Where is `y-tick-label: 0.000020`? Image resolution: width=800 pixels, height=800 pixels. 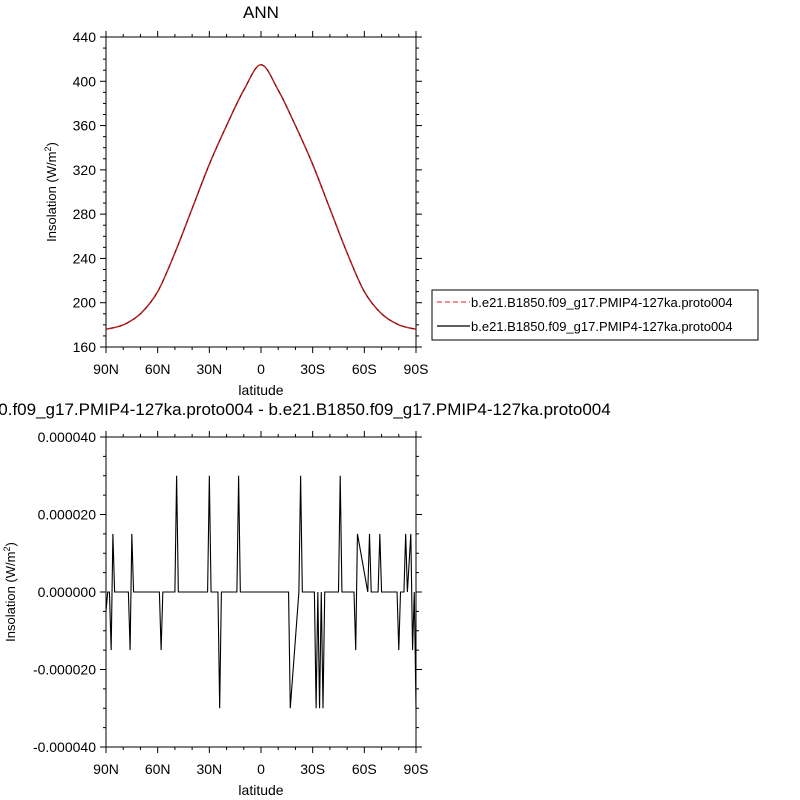 y-tick-label: 0.000020 is located at coordinates (67, 515).